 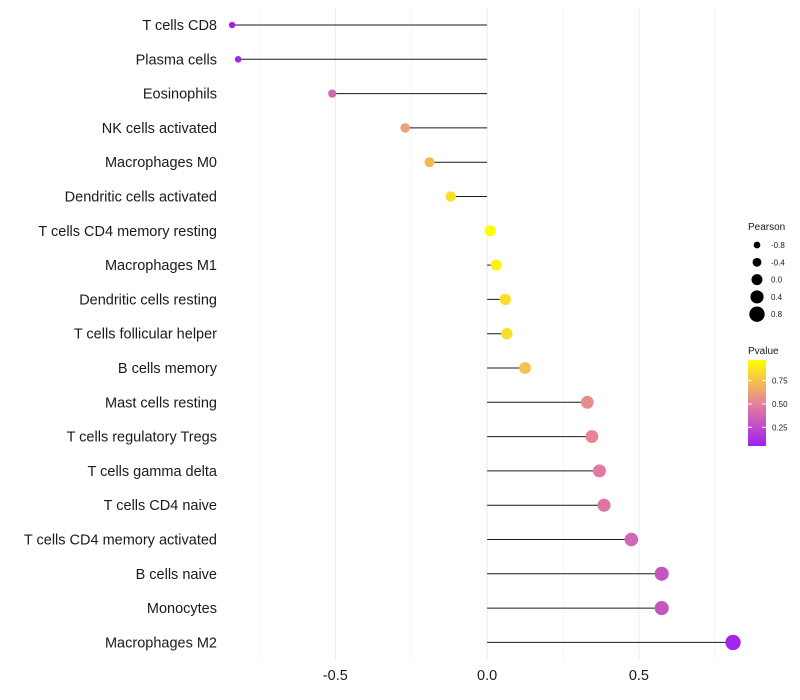 What do you see at coordinates (176, 575) in the screenshot?
I see `y-label-16: B cells naive` at bounding box center [176, 575].